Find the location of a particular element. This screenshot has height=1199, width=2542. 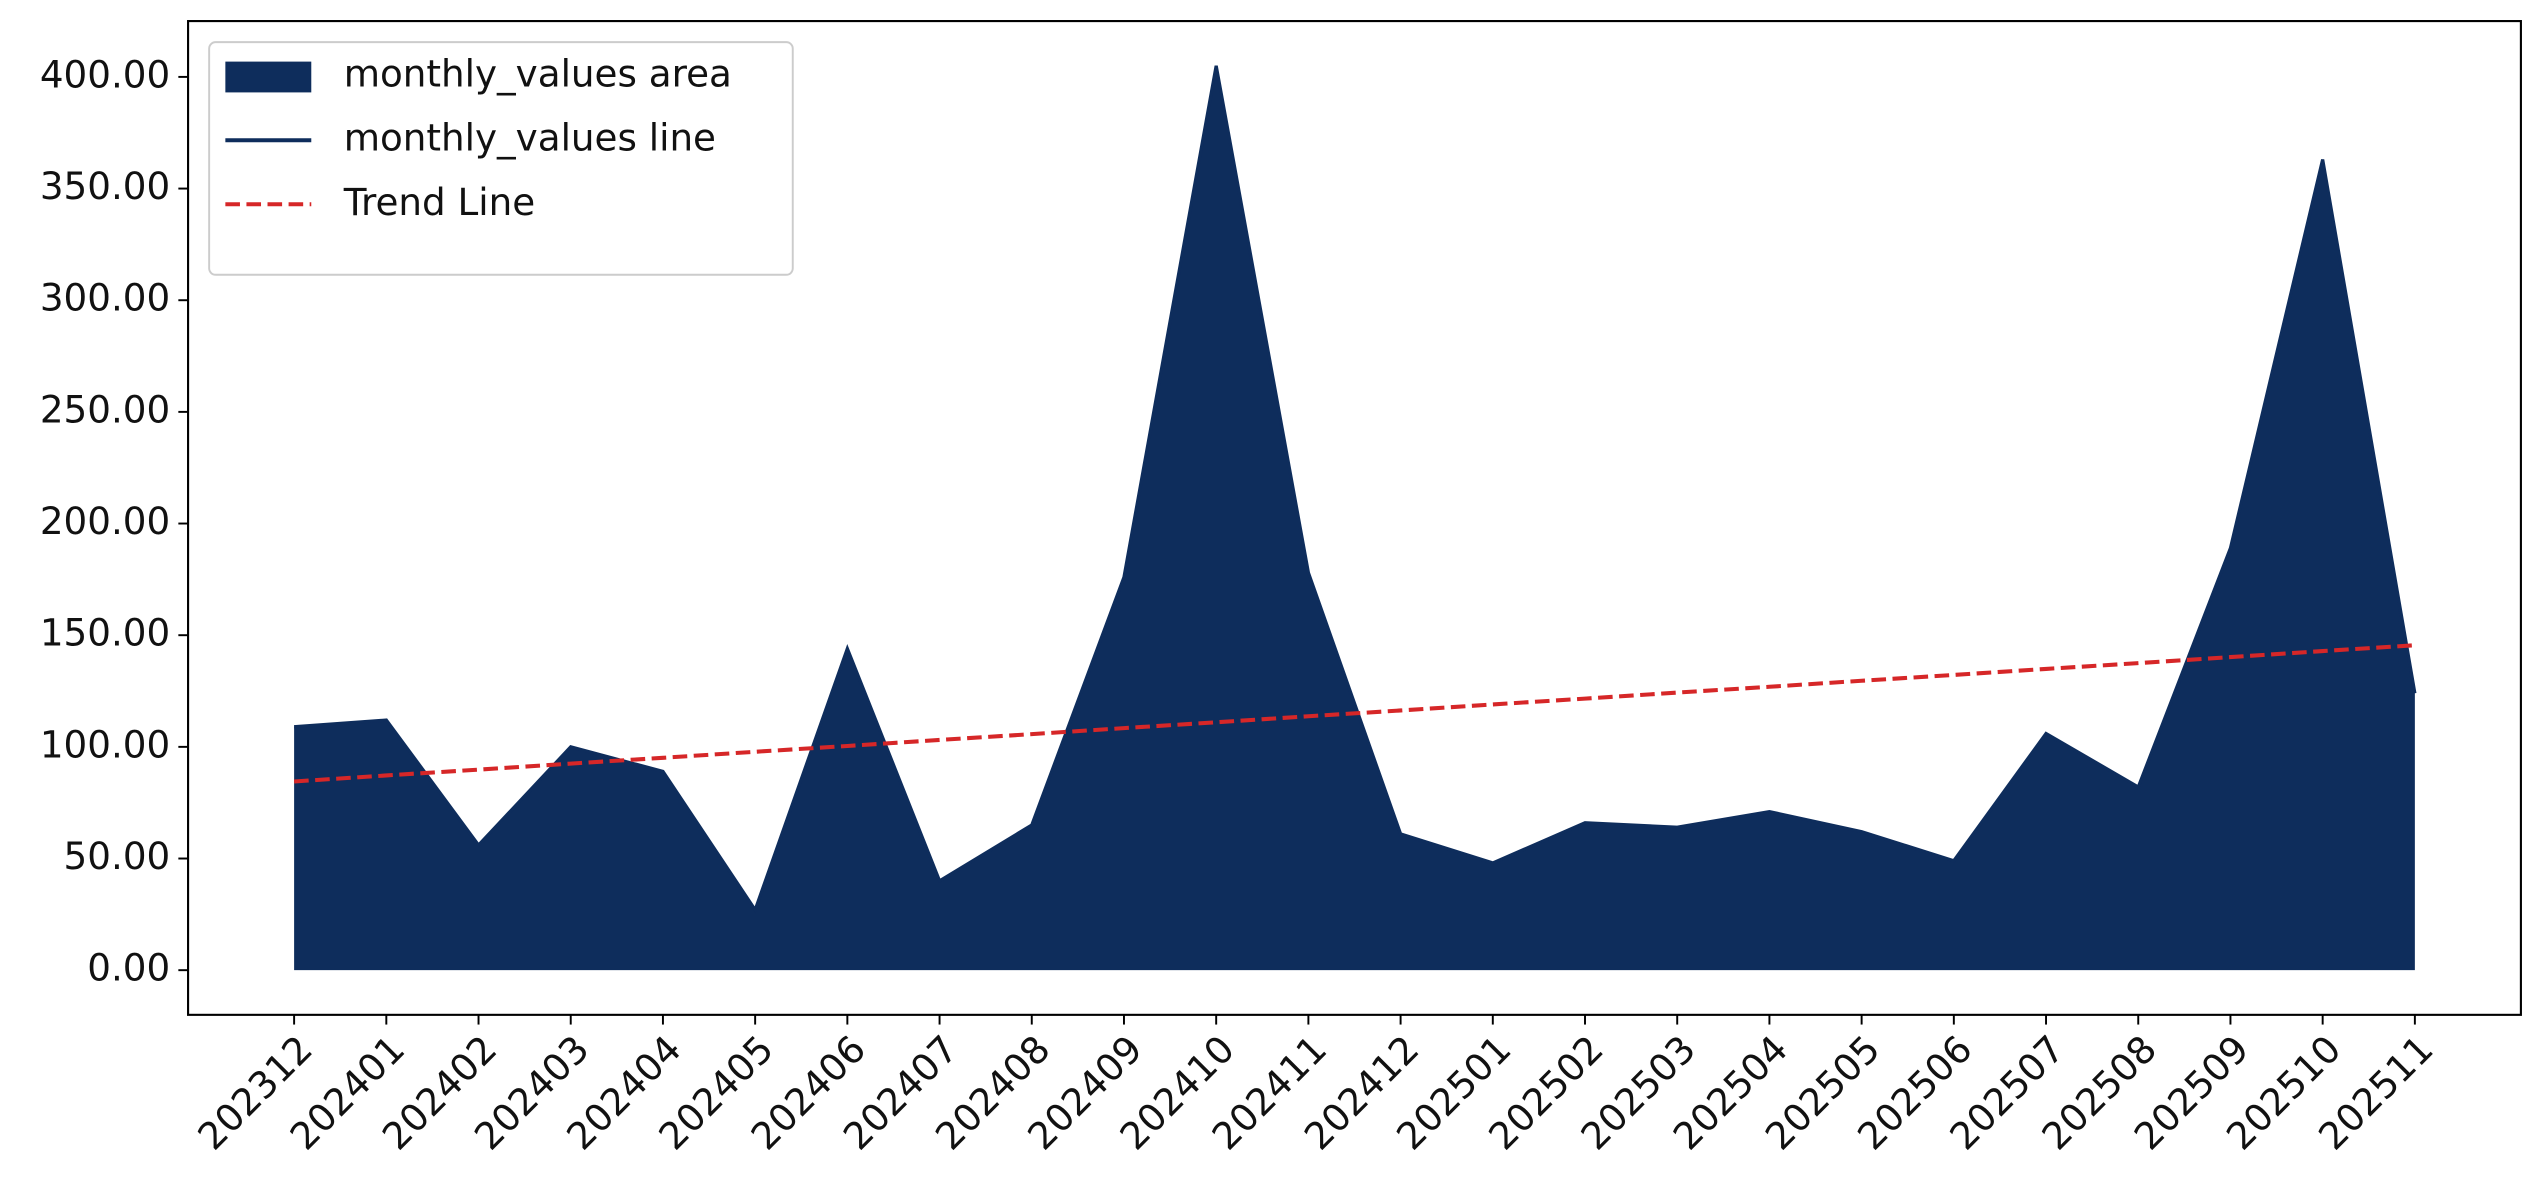

y-tick-label: 150.00 is located at coordinates (105, 633).